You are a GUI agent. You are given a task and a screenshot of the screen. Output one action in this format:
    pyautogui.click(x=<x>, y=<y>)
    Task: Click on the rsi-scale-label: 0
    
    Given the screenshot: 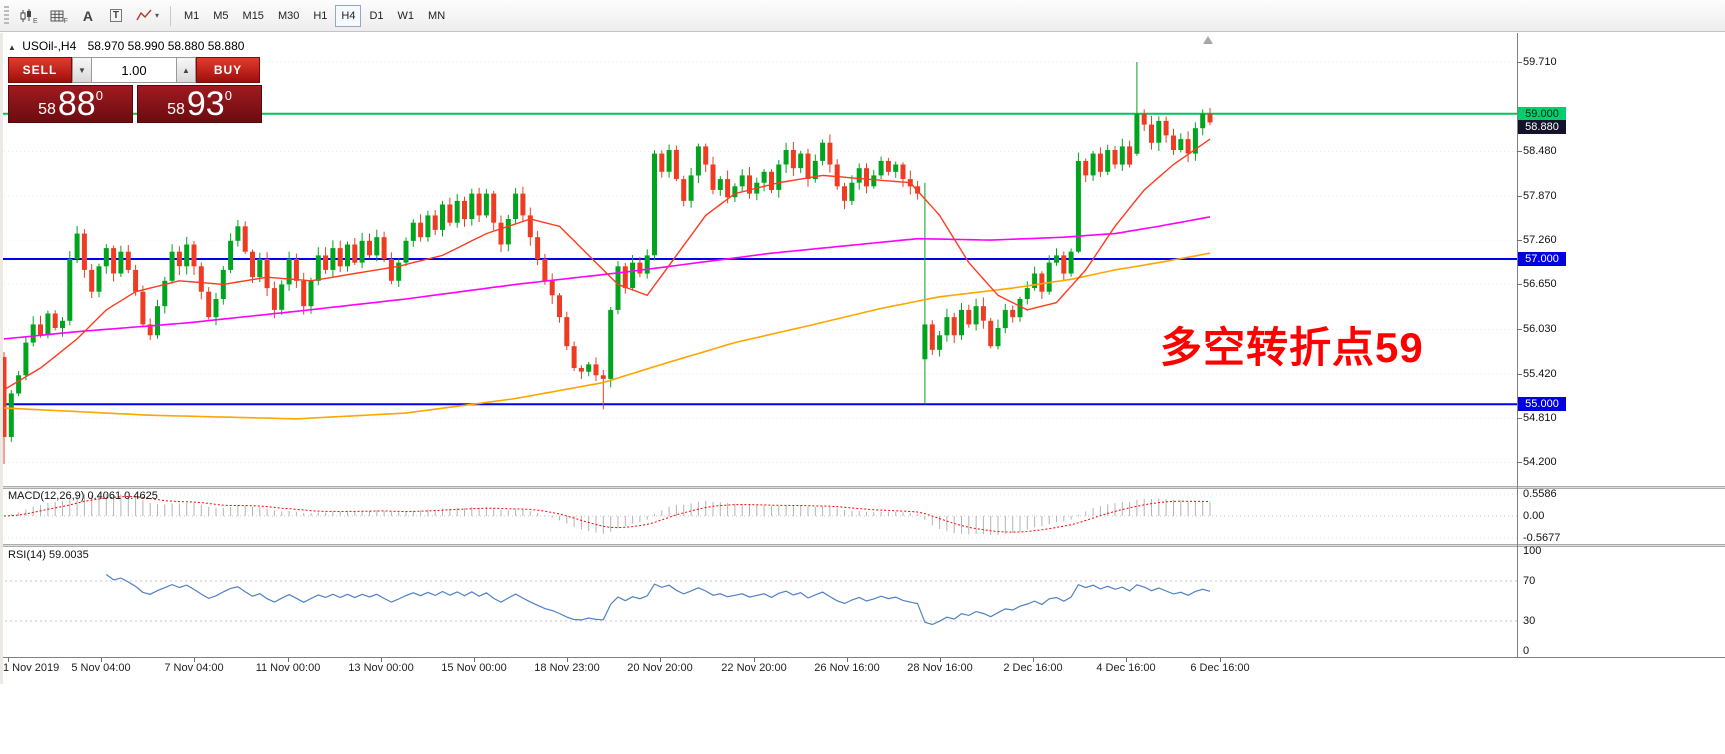 What is the action you would take?
    pyautogui.click(x=1526, y=651)
    